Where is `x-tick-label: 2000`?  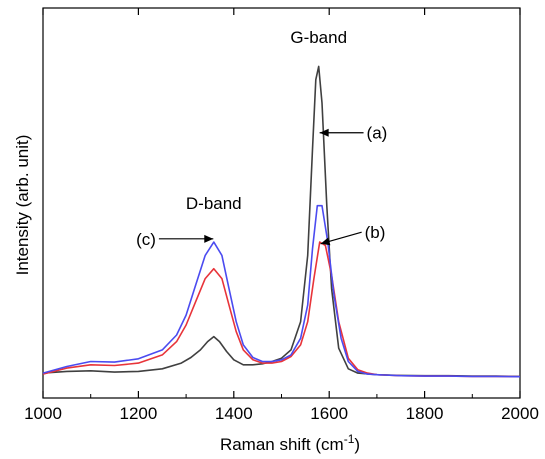 x-tick-label: 2000 is located at coordinates (520, 413).